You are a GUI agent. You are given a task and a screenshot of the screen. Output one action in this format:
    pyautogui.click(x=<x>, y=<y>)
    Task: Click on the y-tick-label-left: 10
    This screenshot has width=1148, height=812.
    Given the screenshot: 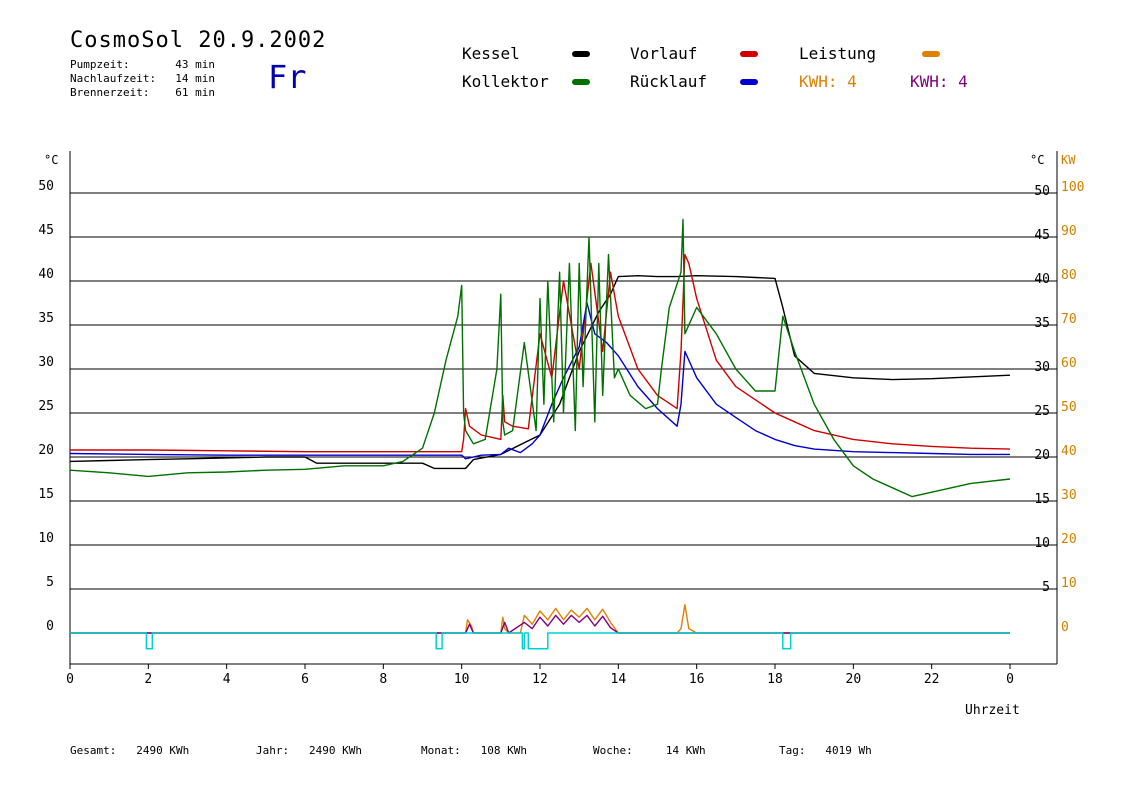 What is the action you would take?
    pyautogui.click(x=46, y=538)
    